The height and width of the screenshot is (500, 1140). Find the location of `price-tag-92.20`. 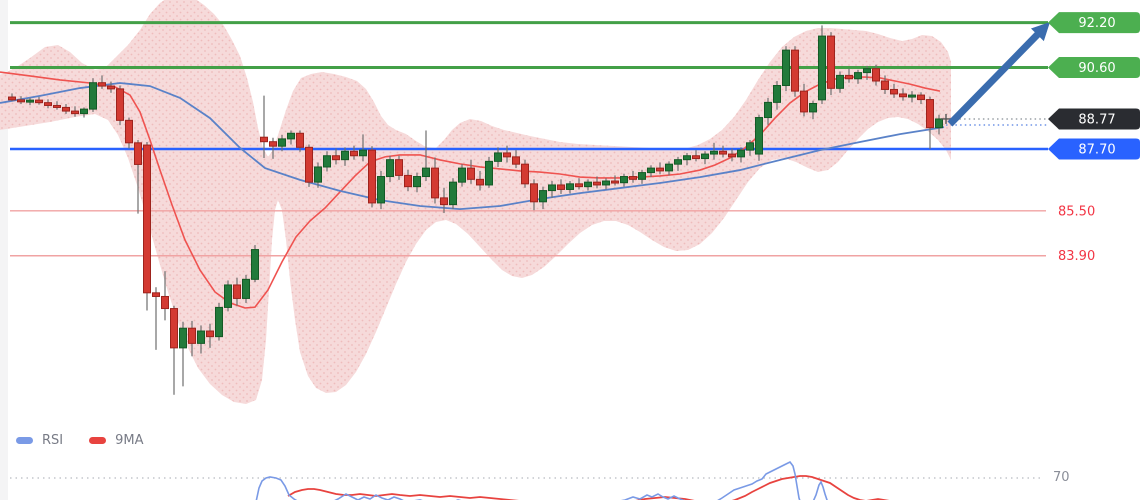

price-tag-92.20 is located at coordinates (1094, 23).